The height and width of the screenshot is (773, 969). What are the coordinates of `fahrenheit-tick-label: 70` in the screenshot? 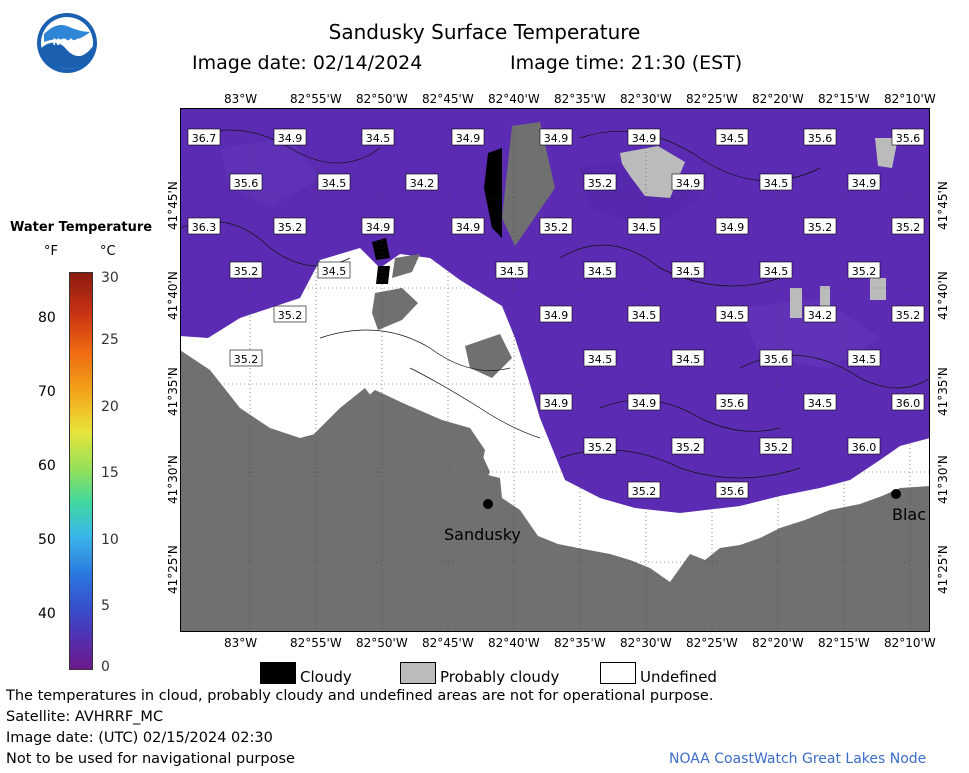 It's located at (47, 392).